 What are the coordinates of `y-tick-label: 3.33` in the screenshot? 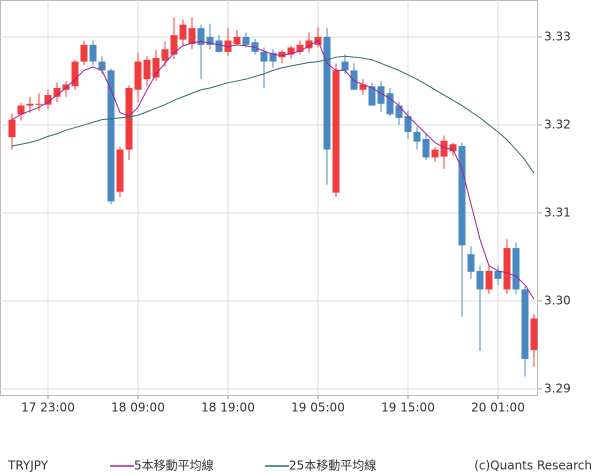 It's located at (557, 36).